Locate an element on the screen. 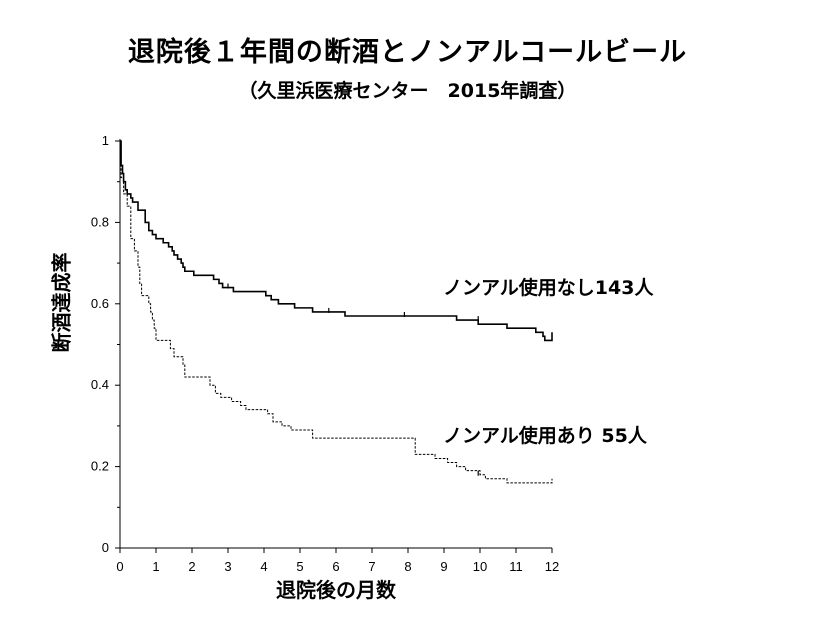 This screenshot has height=623, width=815. x-tick-label: 1 is located at coordinates (155, 566).